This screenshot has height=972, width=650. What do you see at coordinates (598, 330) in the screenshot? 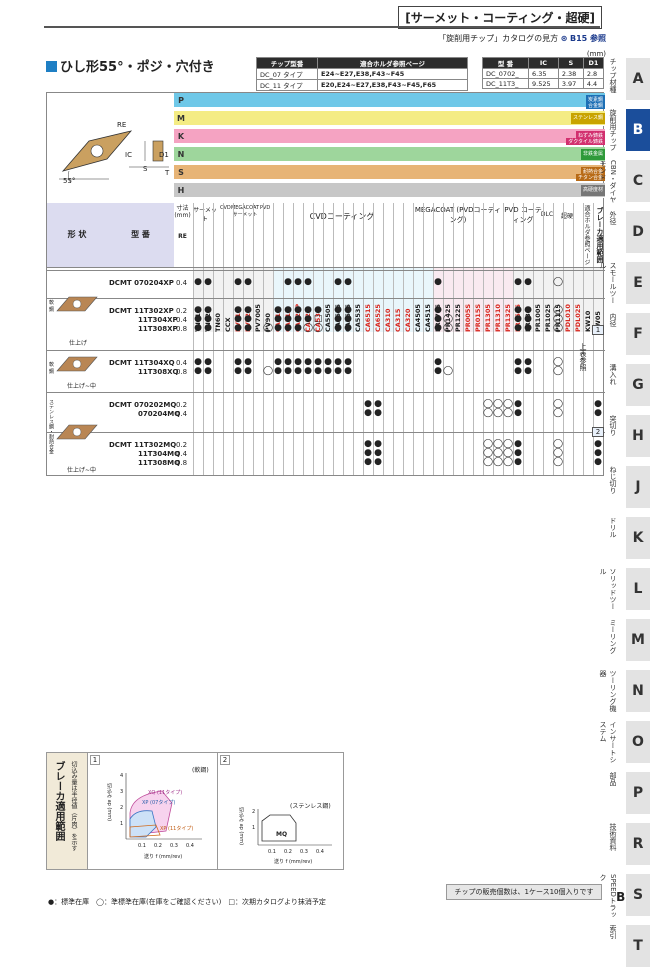
I see `breaker-box-1: 1` at bounding box center [598, 330].